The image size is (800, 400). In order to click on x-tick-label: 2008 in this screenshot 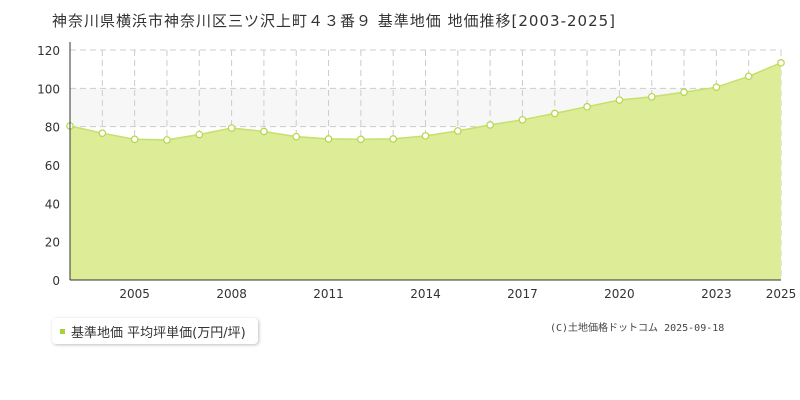, I will do `click(231, 293)`.